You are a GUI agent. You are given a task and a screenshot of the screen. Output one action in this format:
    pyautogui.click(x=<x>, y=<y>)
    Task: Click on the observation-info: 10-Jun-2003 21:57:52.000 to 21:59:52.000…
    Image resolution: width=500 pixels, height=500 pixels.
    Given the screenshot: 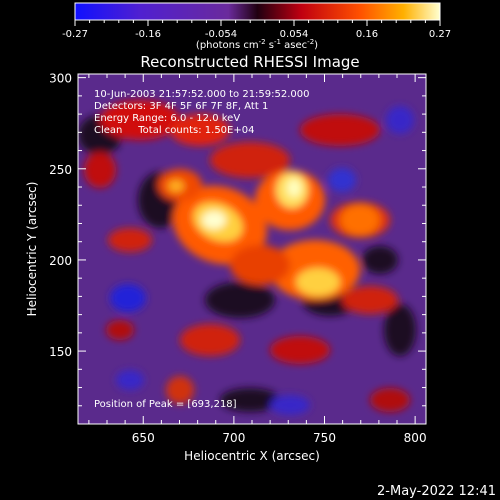 What is the action you would take?
    pyautogui.click(x=202, y=112)
    